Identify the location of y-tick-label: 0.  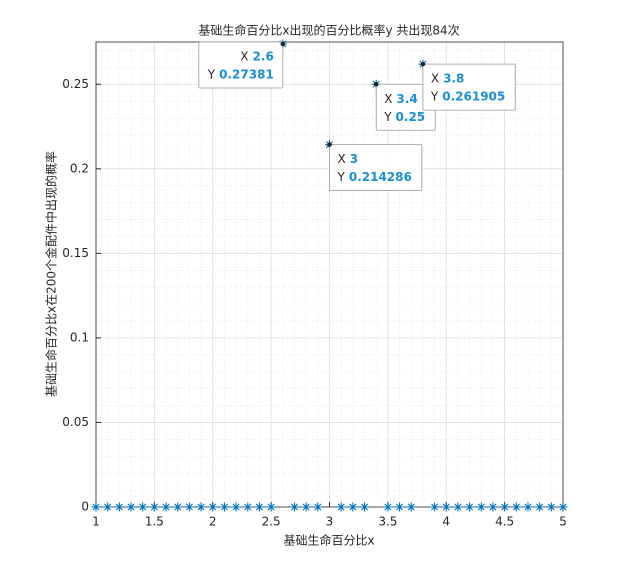
(85, 507).